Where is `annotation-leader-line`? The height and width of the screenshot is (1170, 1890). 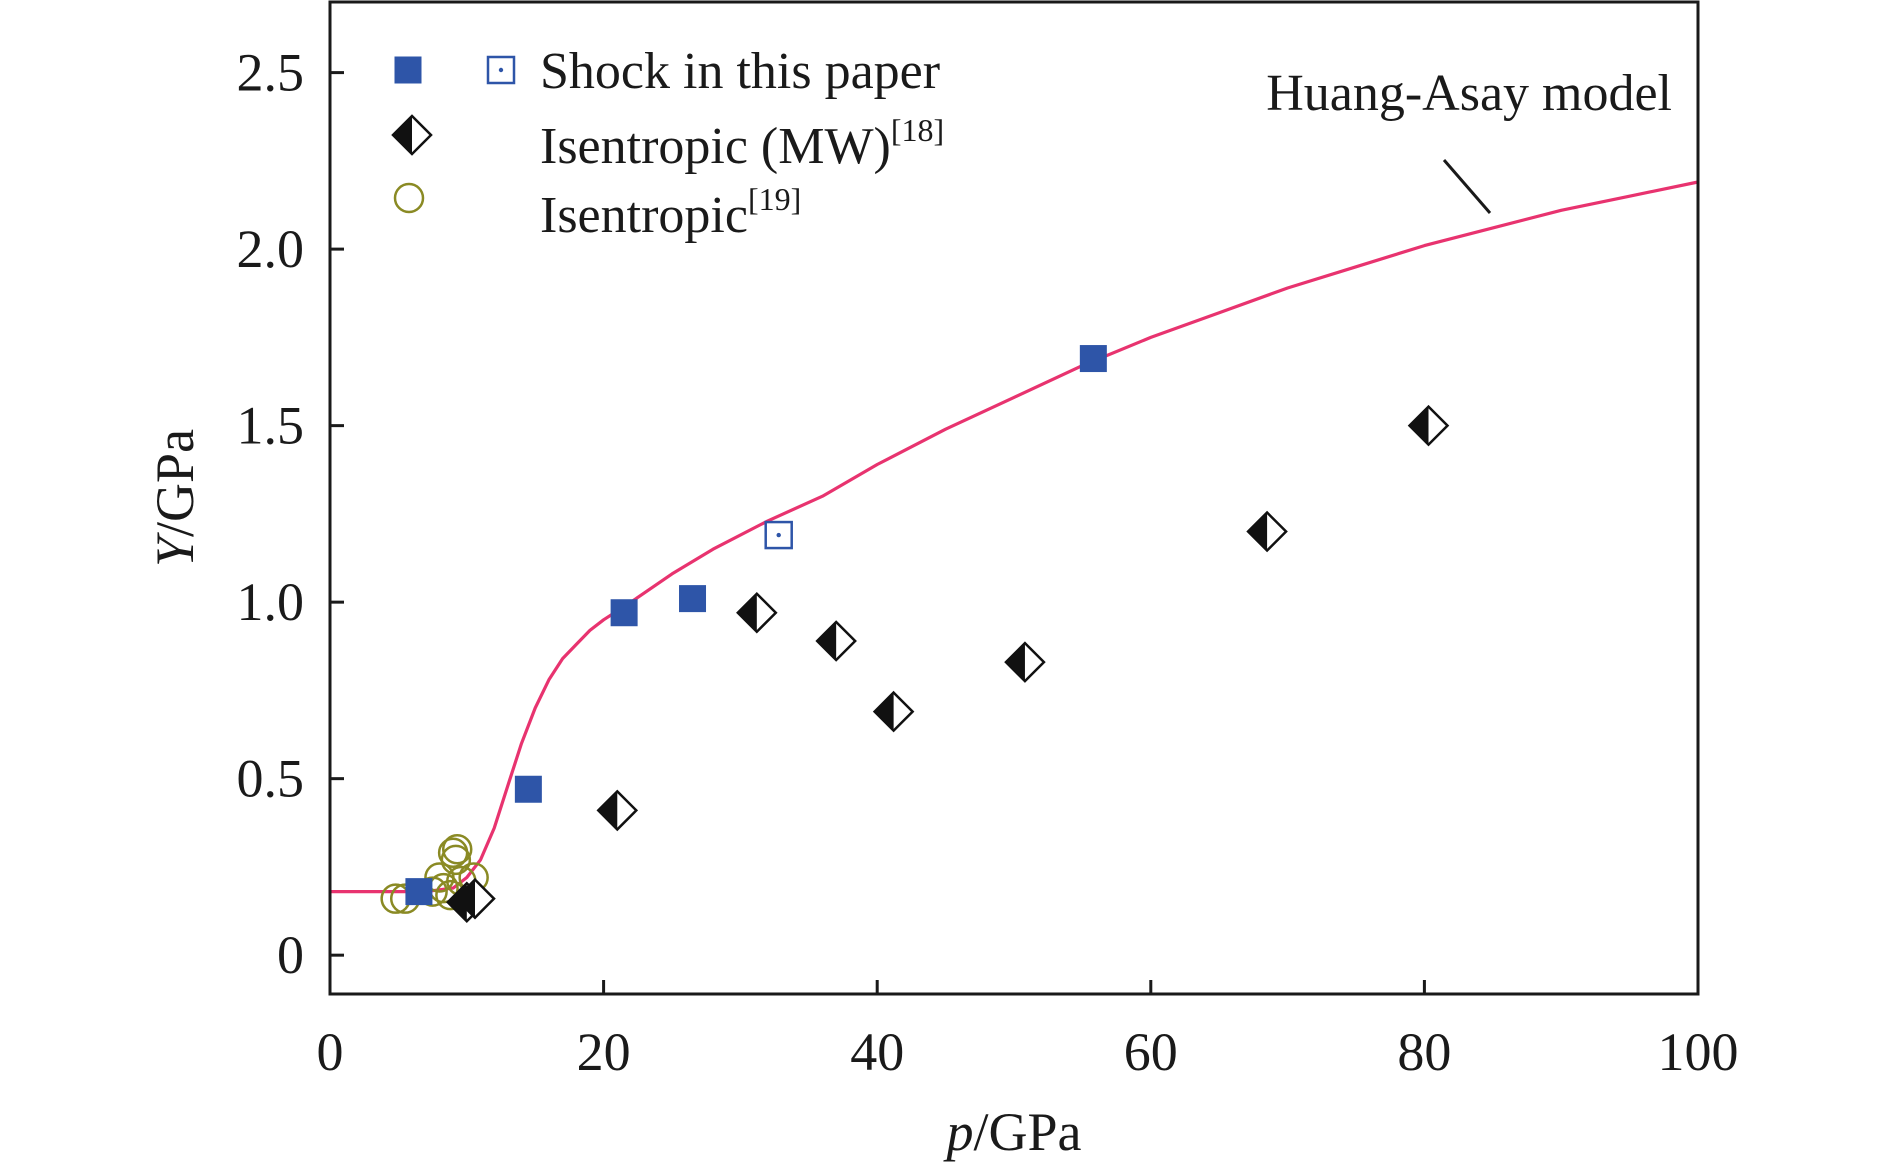
annotation-leader-line is located at coordinates (1467, 186).